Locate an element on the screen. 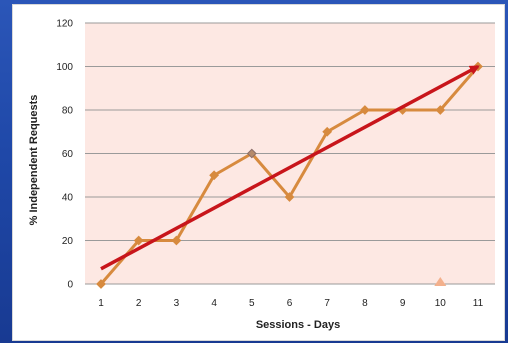 The image size is (508, 343). x-tick-label: 9 is located at coordinates (403, 303).